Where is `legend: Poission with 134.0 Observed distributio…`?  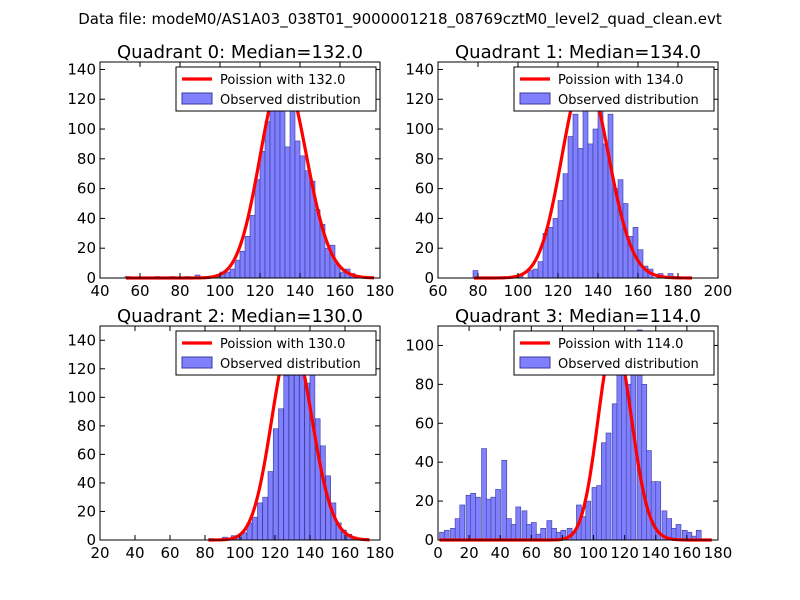 legend: Poission with 134.0 Observed distributio… is located at coordinates (614, 89).